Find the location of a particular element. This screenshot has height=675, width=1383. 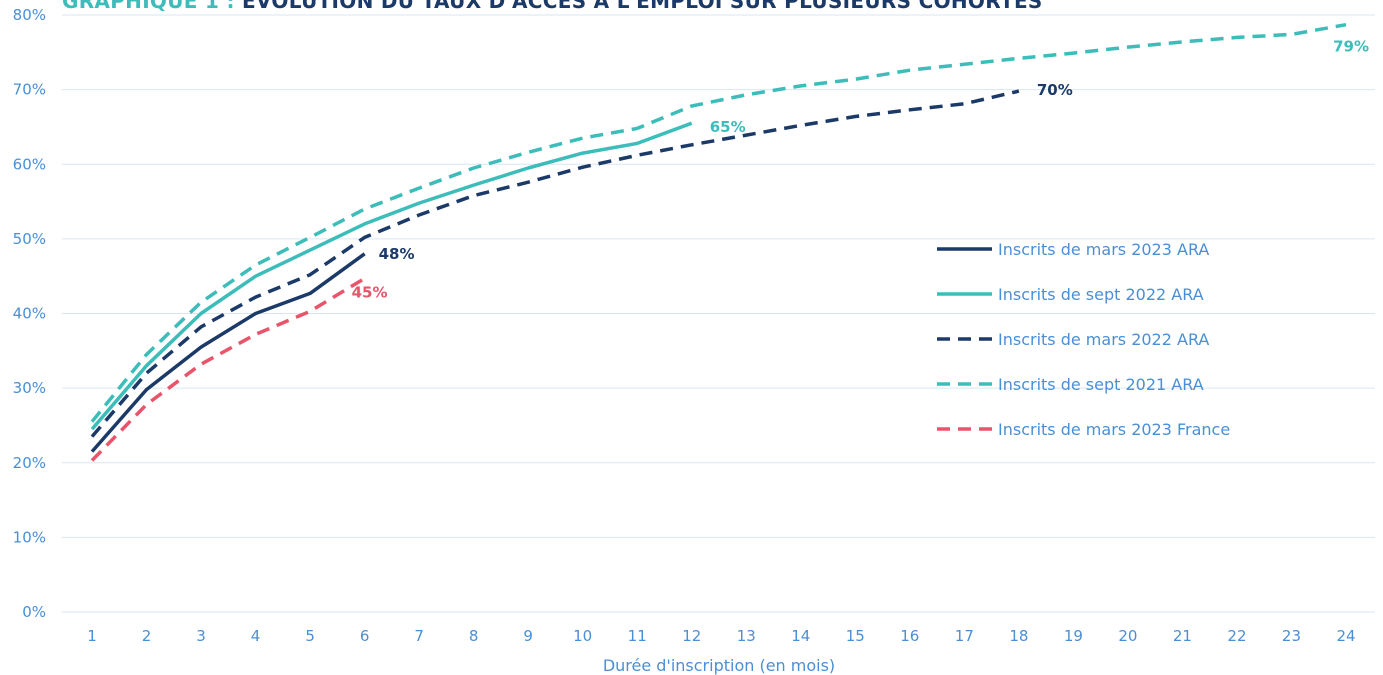

x-tick-label: 14 is located at coordinates (800, 636).